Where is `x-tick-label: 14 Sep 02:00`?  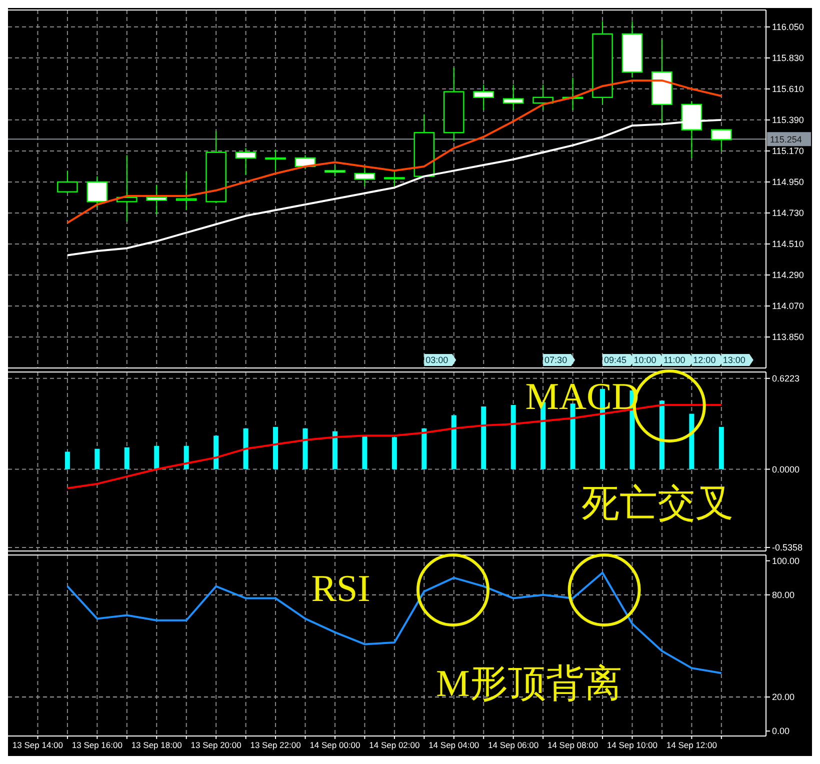
x-tick-label: 14 Sep 02:00 is located at coordinates (394, 745).